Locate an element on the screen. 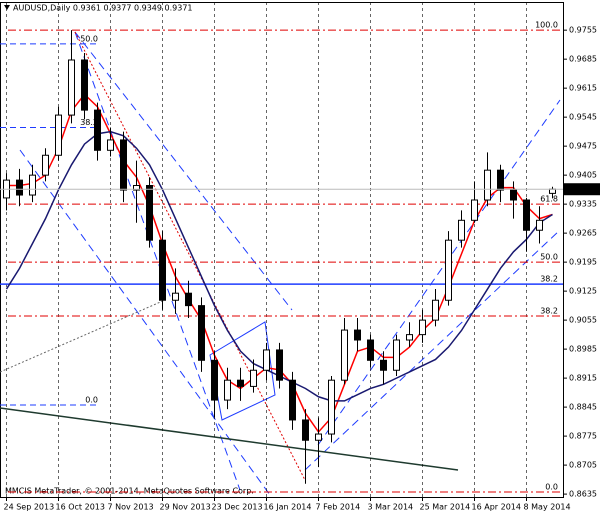 The image size is (600, 514). y-tick-label: 0.8775 is located at coordinates (583, 436).